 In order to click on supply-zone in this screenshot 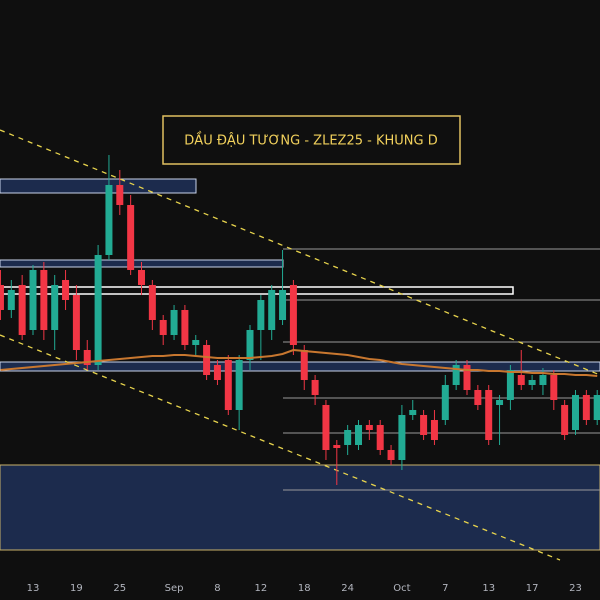, I will do `click(98, 186)`.